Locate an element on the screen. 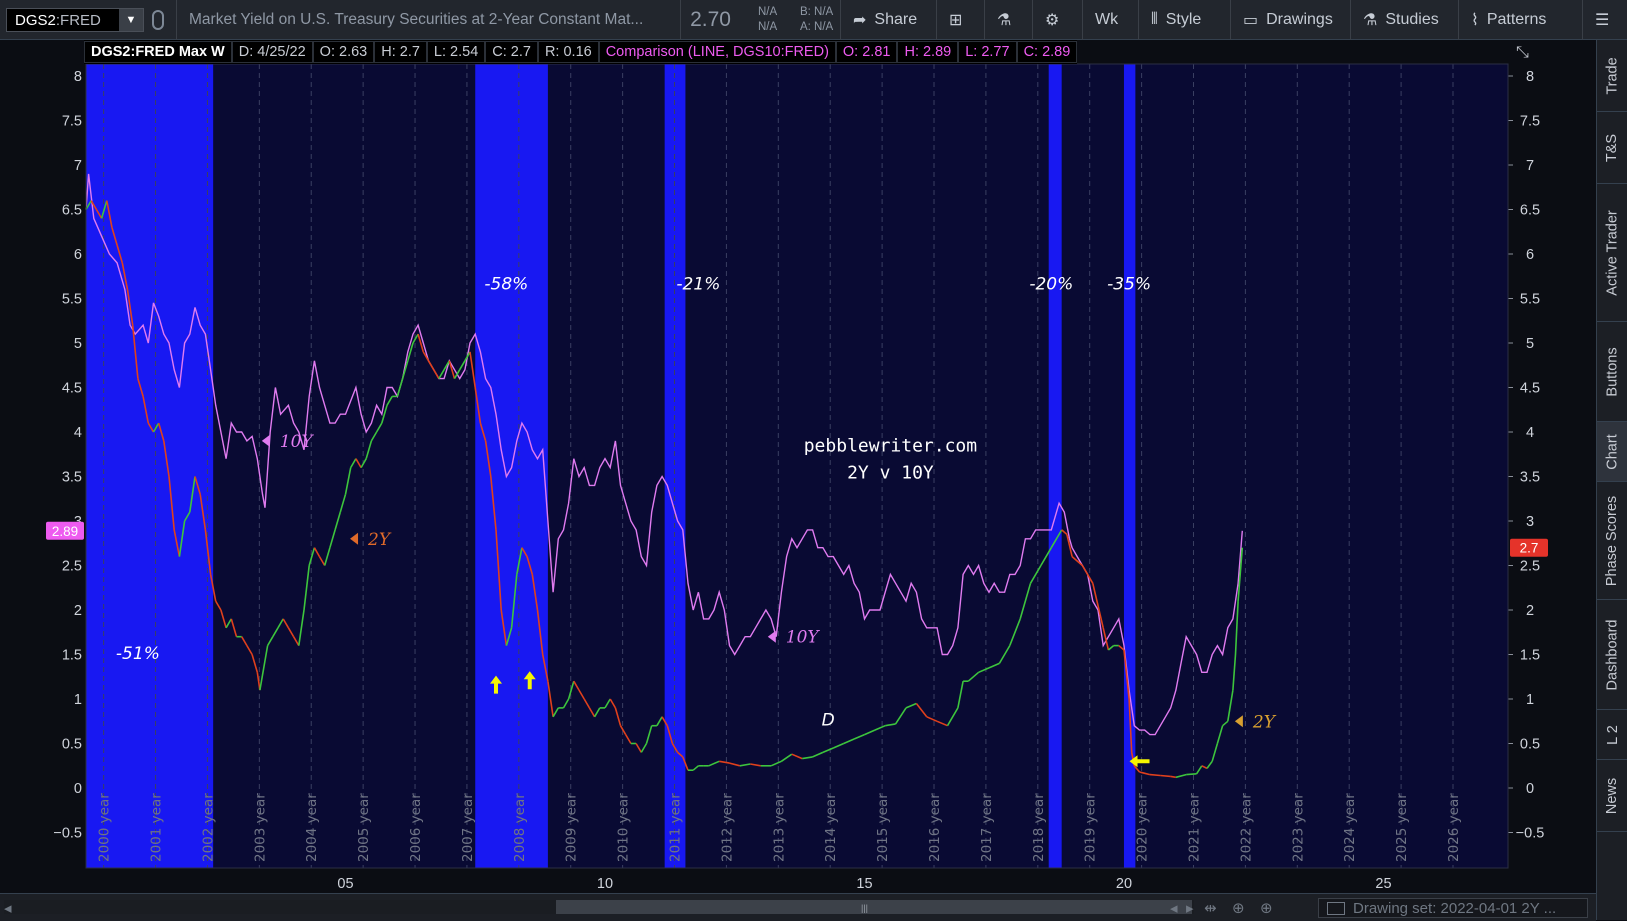 The image size is (1627, 921). symbol-text: DGS2 is located at coordinates (35, 20).